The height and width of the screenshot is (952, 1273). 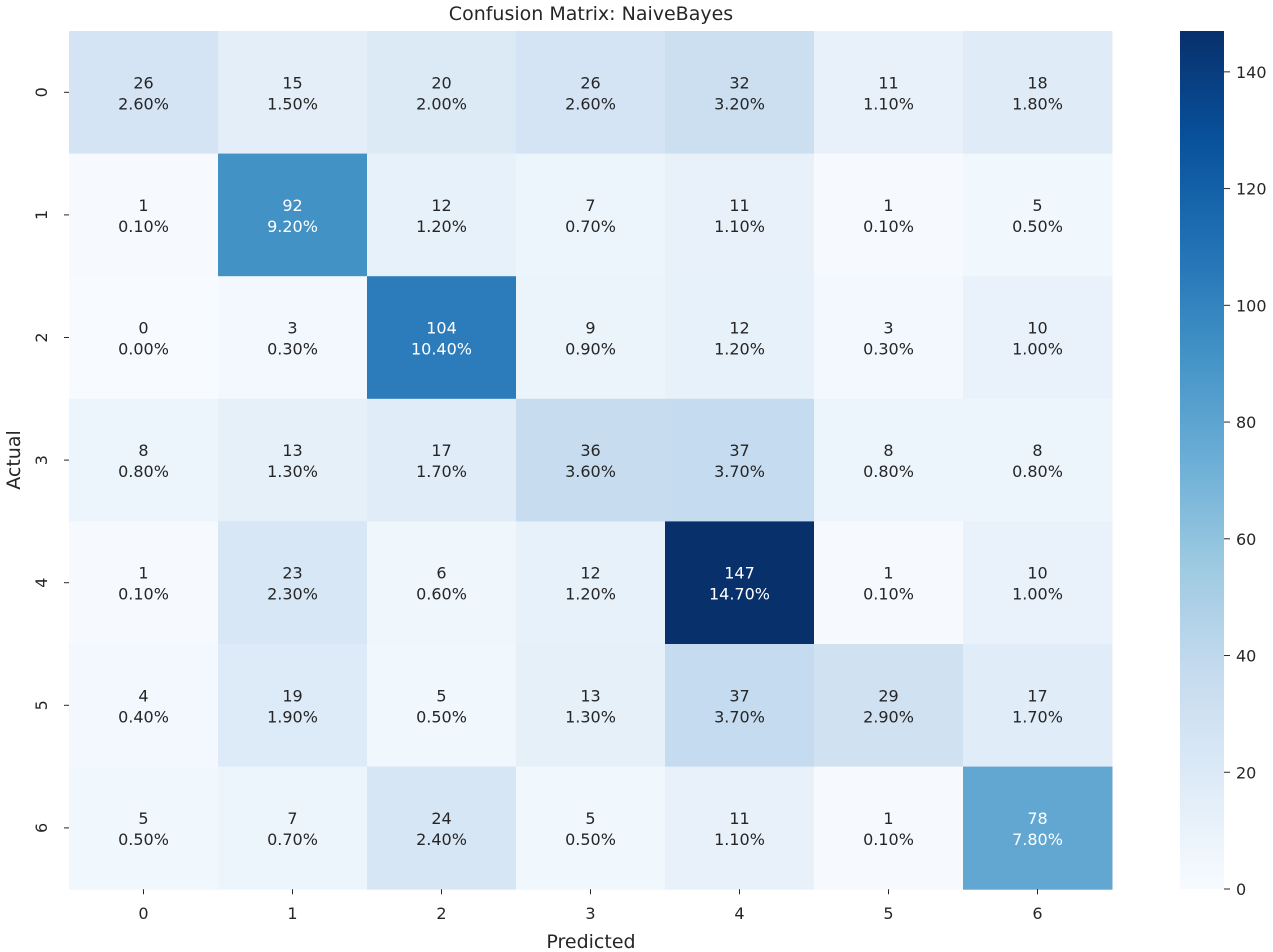 I want to click on cell-percent-label: 2.30%, so click(x=292, y=594).